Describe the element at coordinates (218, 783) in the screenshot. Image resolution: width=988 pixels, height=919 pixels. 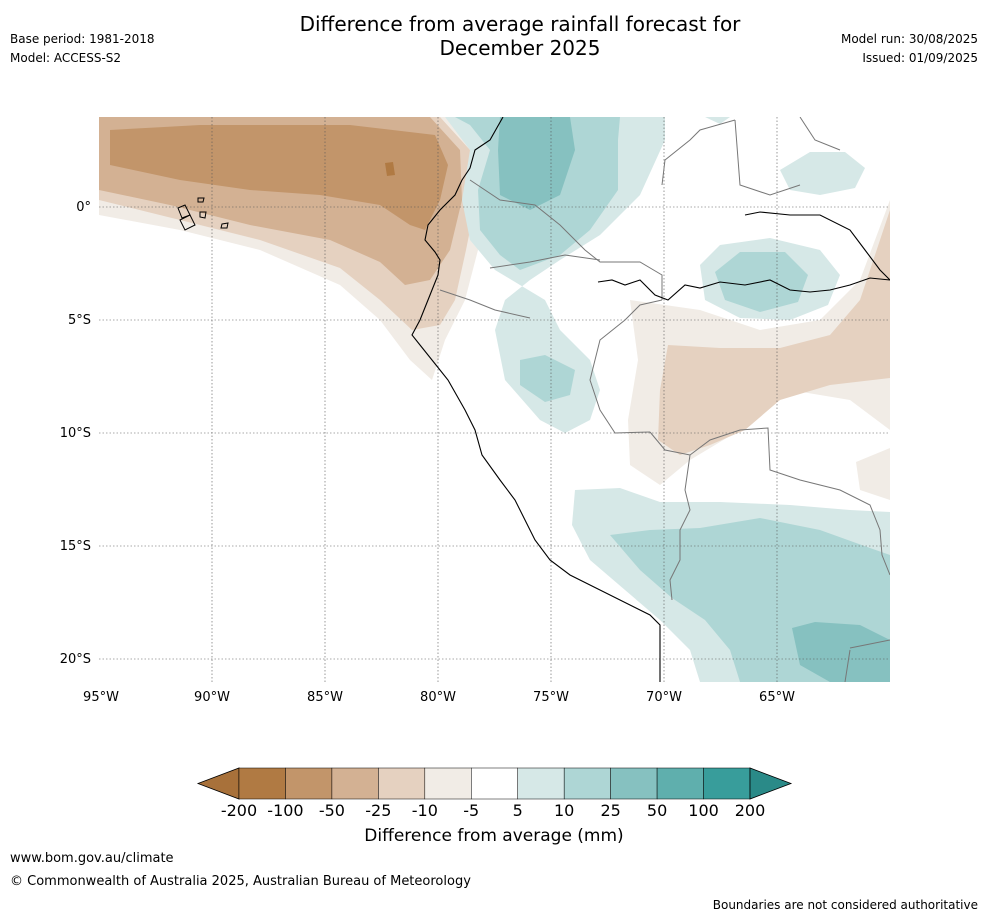
I see `colorbar-extend-low` at that location.